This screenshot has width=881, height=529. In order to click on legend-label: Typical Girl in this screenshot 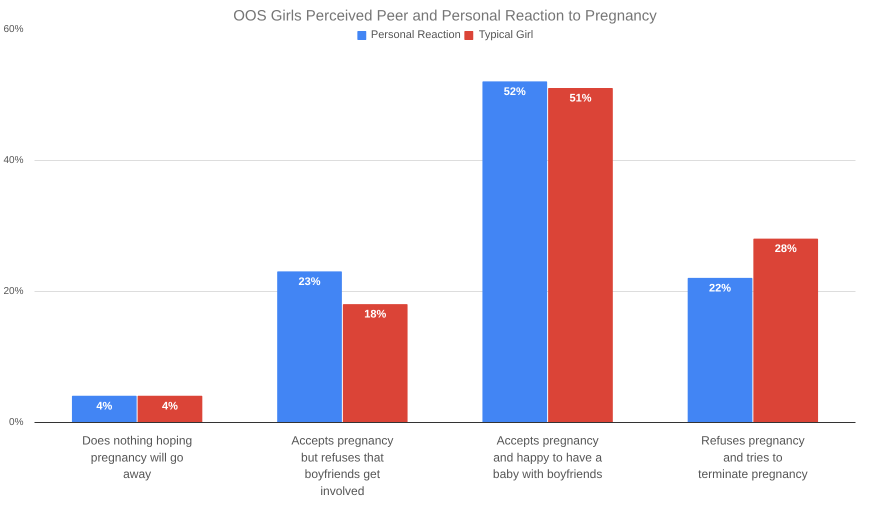, I will do `click(506, 35)`.